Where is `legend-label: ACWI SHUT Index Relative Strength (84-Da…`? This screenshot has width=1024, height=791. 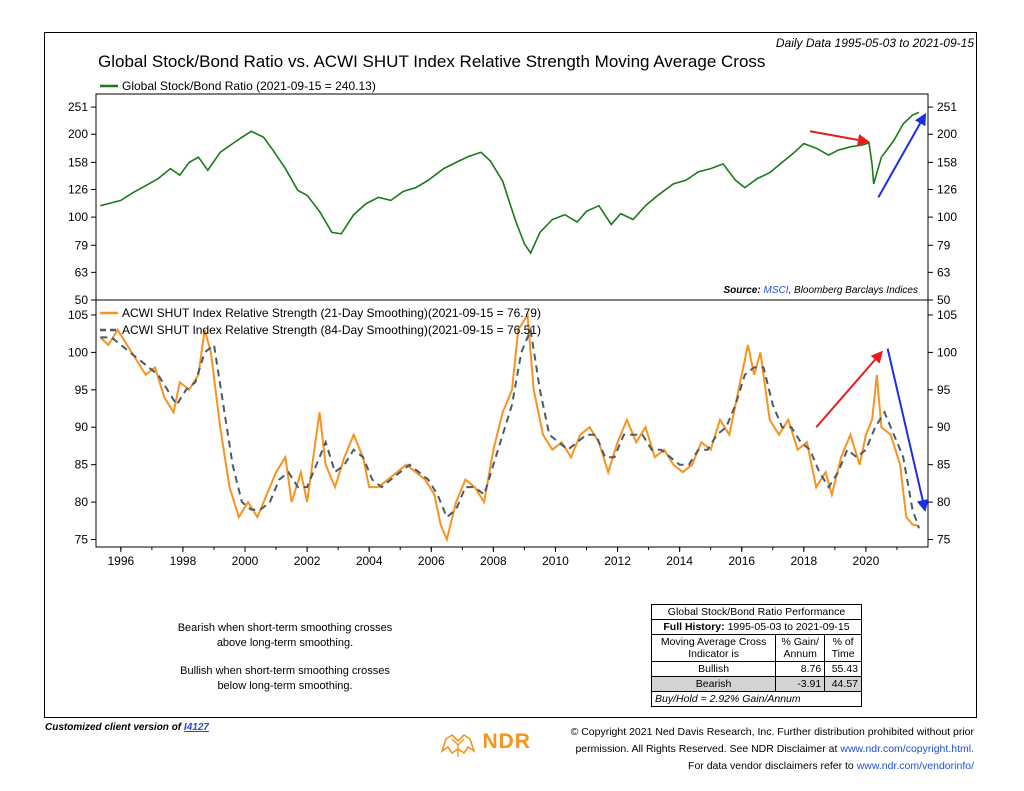 legend-label: ACWI SHUT Index Relative Strength (84-Da… is located at coordinates (331, 330).